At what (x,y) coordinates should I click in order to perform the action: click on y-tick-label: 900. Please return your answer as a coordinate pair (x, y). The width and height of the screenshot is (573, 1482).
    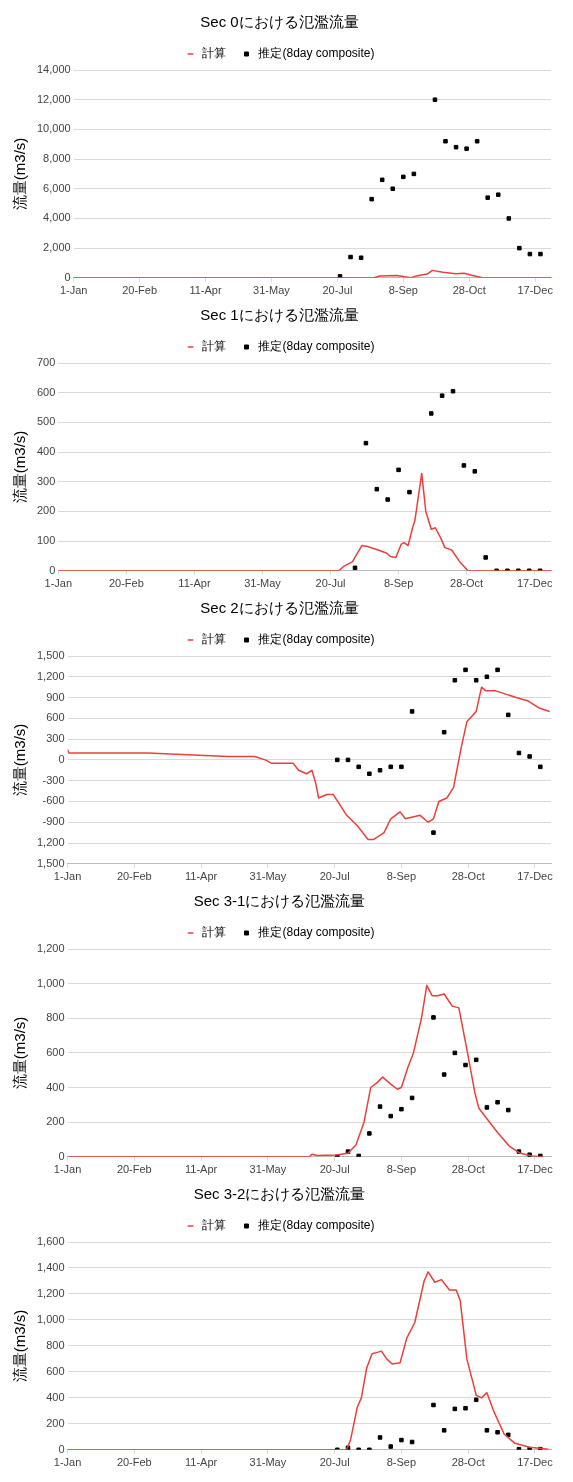
    Looking at the image, I should click on (55, 696).